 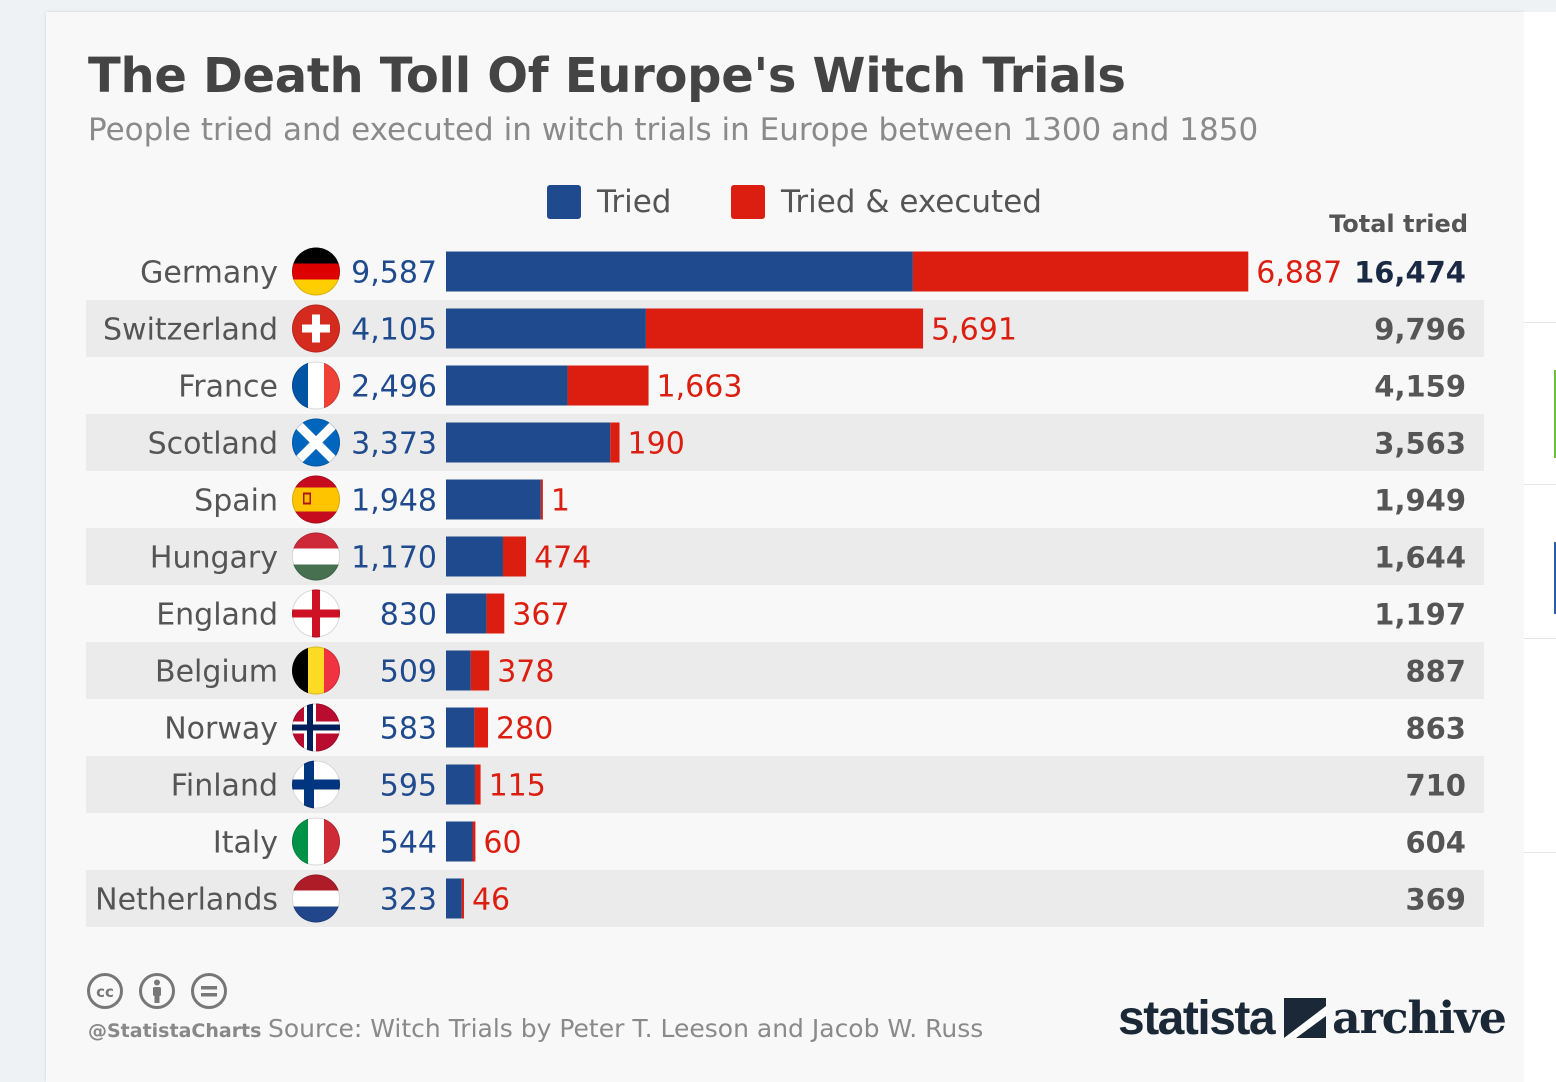 I want to click on country-label: Norway, so click(x=221, y=729).